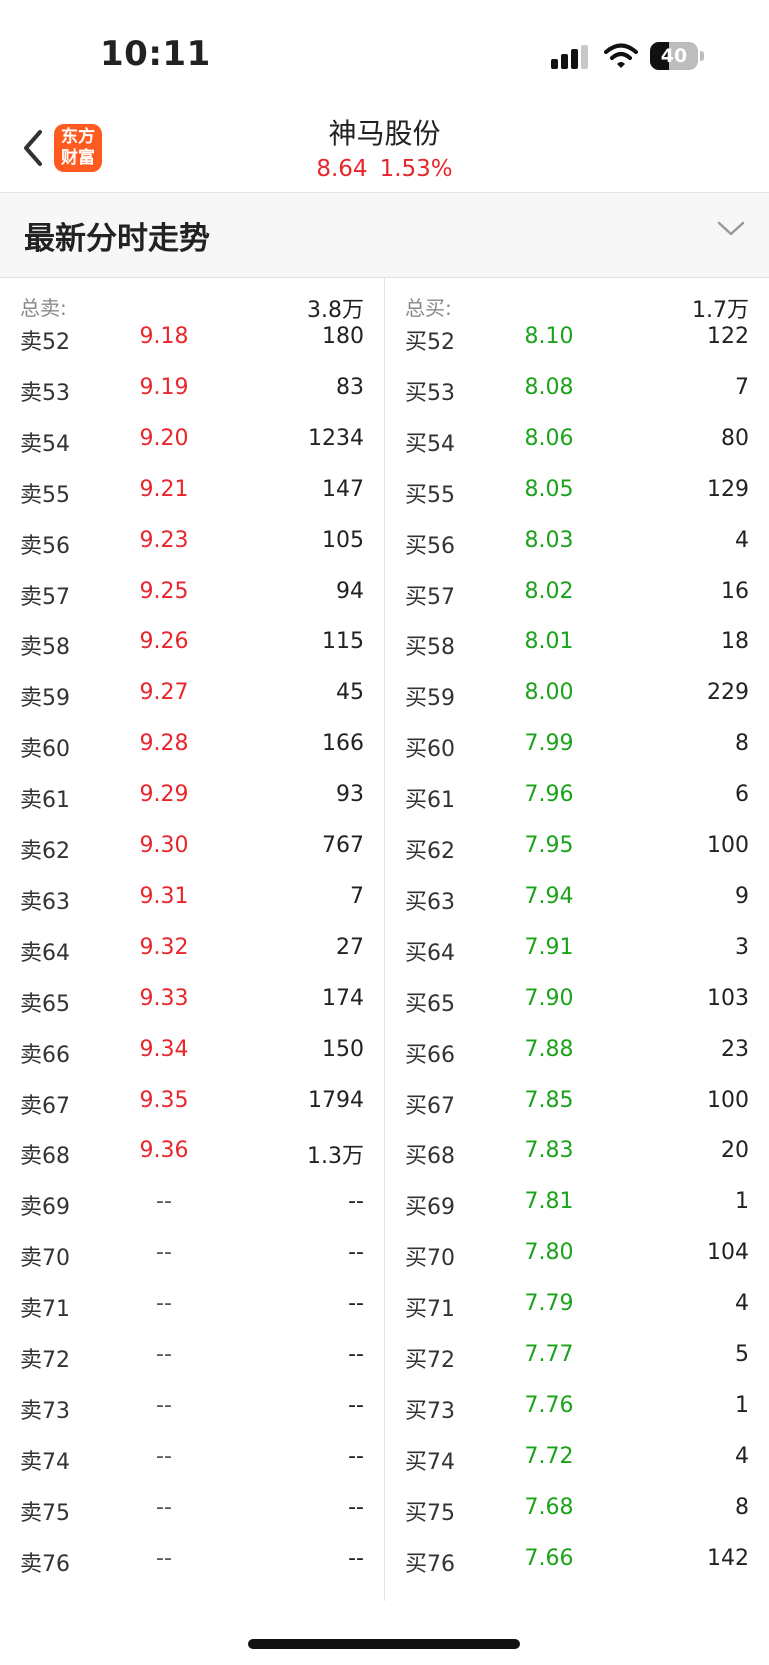  I want to click on buy-level-label: 买64, so click(430, 953).